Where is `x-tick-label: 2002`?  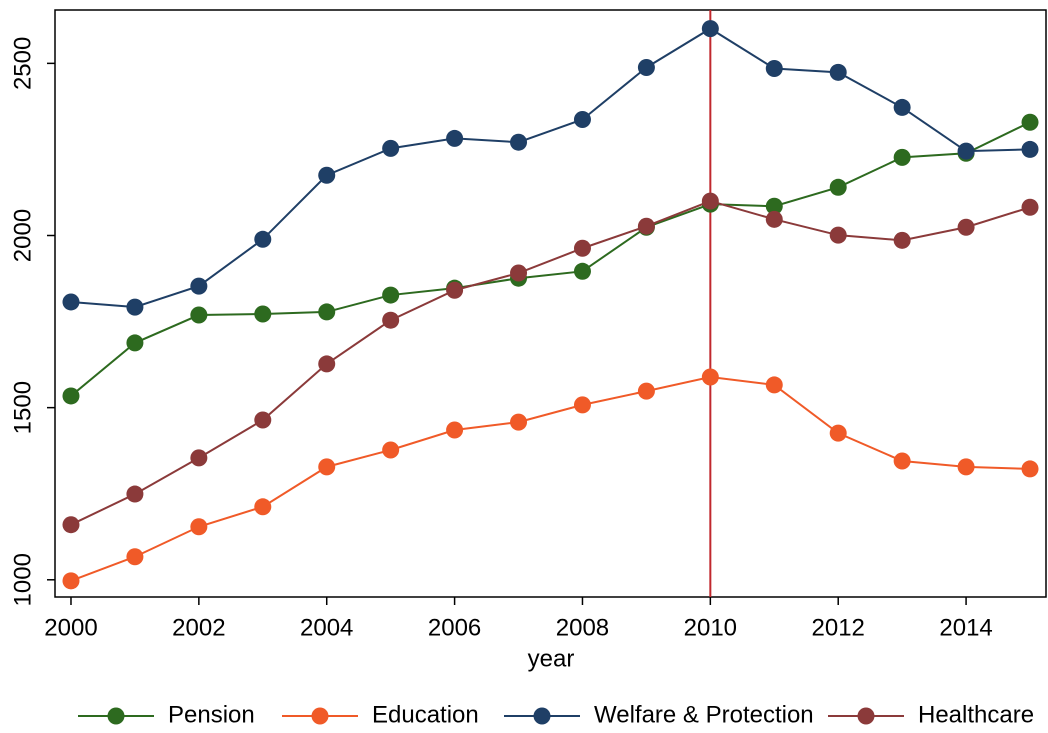 x-tick-label: 2002 is located at coordinates (198, 627).